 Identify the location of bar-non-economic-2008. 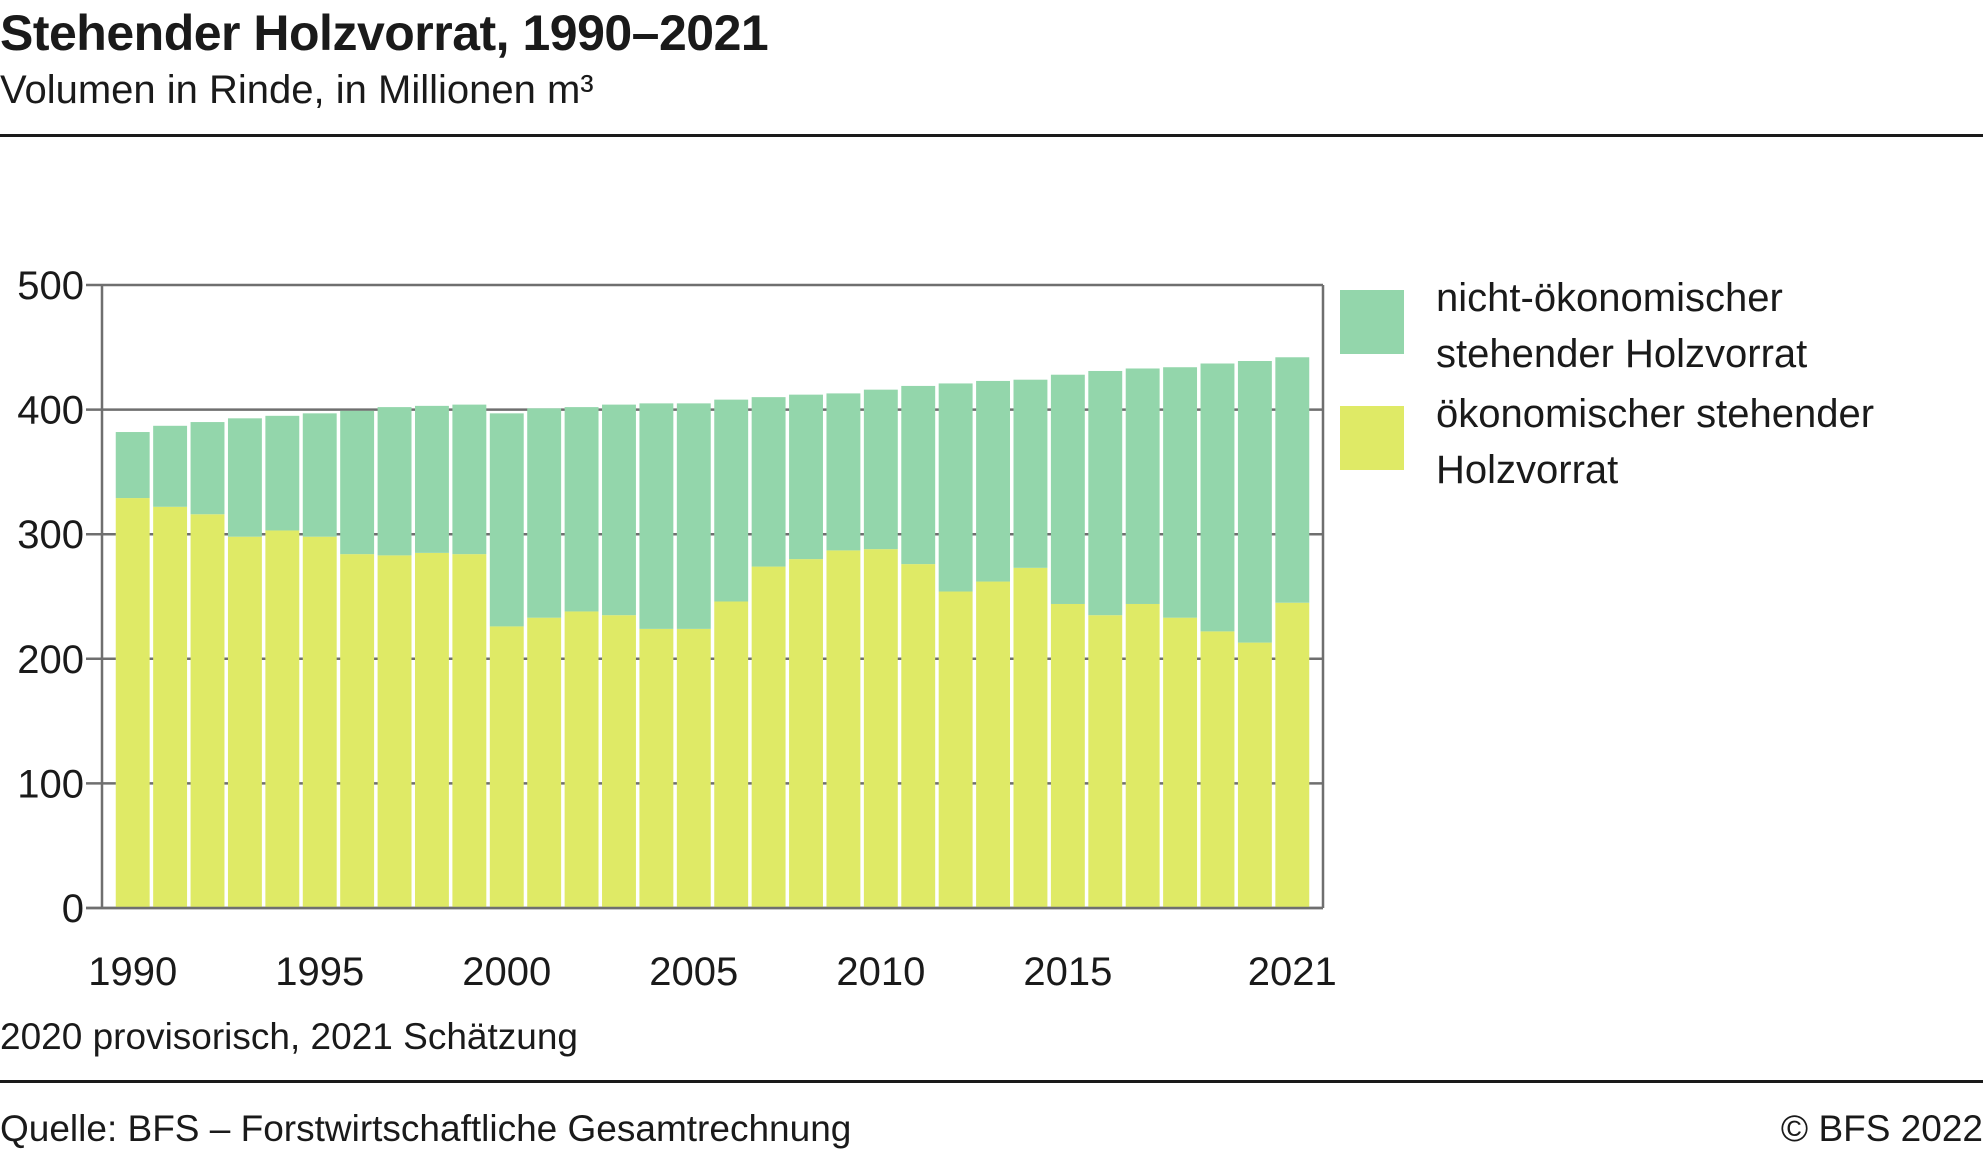
(806, 477).